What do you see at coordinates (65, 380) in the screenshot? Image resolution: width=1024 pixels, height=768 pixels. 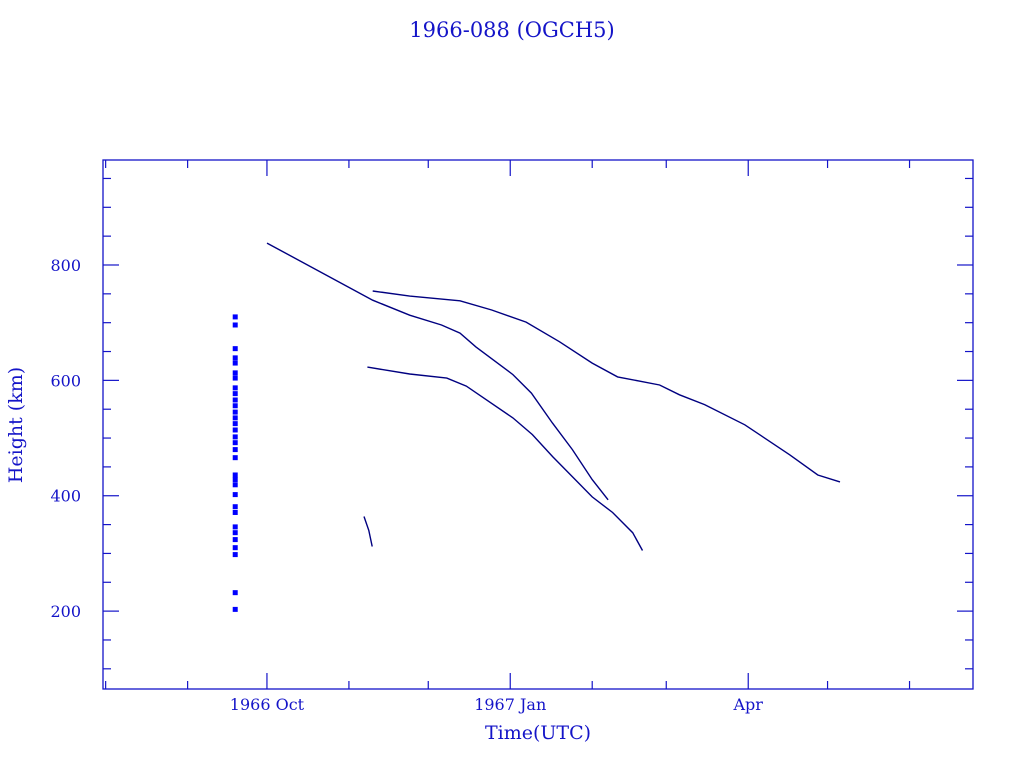 I see `y-tick-label: 600` at bounding box center [65, 380].